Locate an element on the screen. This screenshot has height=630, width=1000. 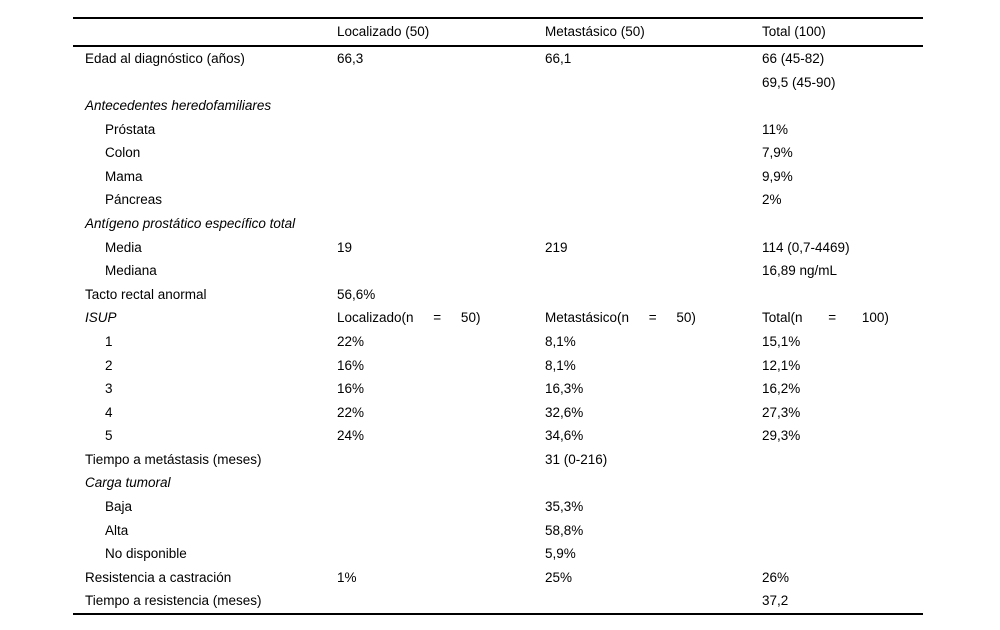
cell-metastasico: 58,8% is located at coordinates (564, 530).